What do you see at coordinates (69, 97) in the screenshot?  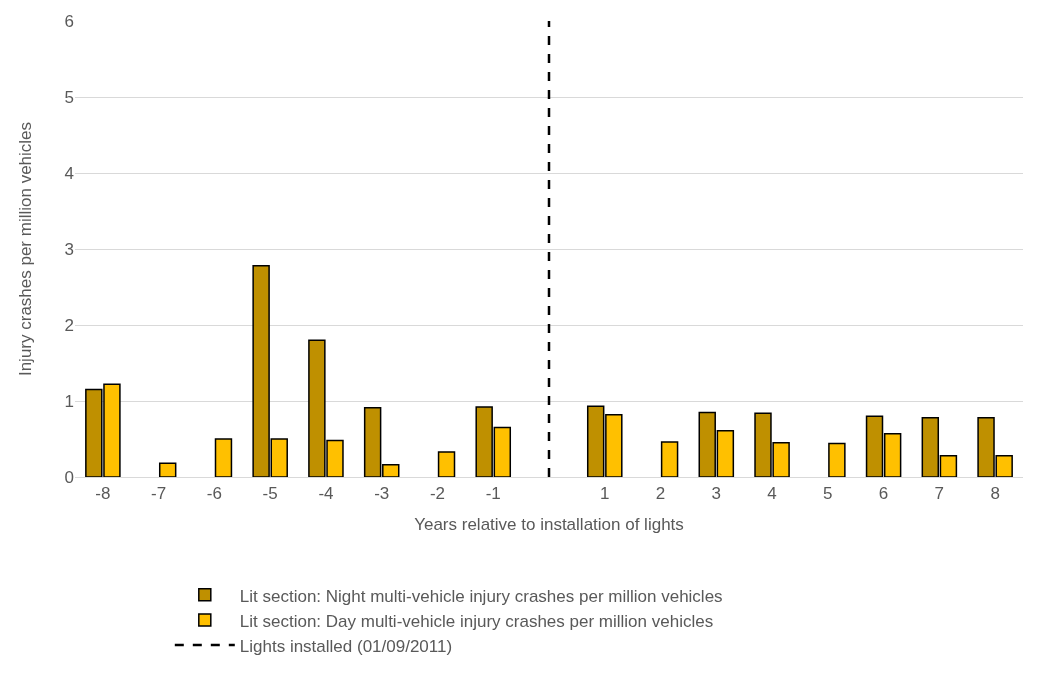 I see `y-tick-label: 5` at bounding box center [69, 97].